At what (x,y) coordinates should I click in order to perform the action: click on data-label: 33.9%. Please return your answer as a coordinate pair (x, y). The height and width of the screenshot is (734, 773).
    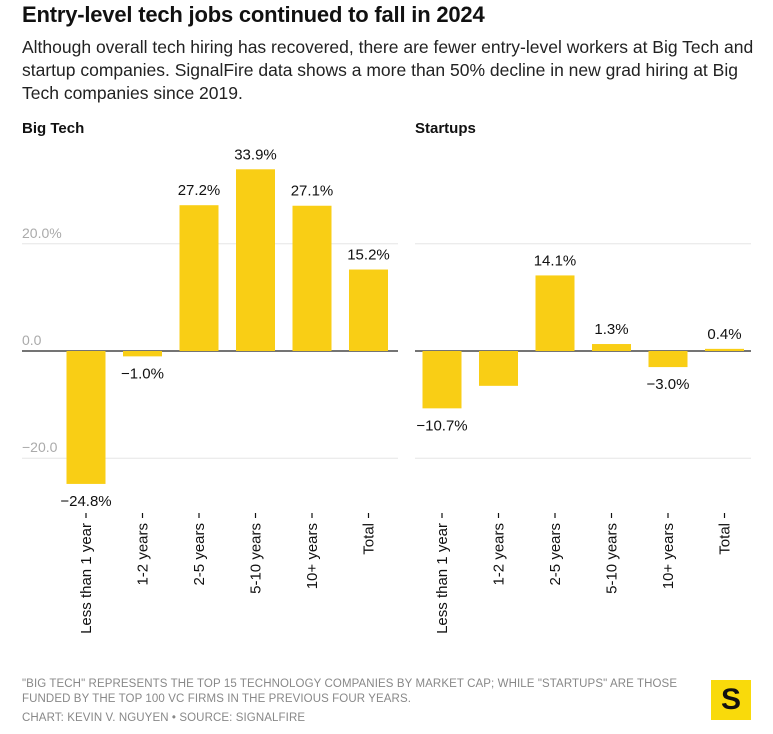
    Looking at the image, I should click on (255, 154).